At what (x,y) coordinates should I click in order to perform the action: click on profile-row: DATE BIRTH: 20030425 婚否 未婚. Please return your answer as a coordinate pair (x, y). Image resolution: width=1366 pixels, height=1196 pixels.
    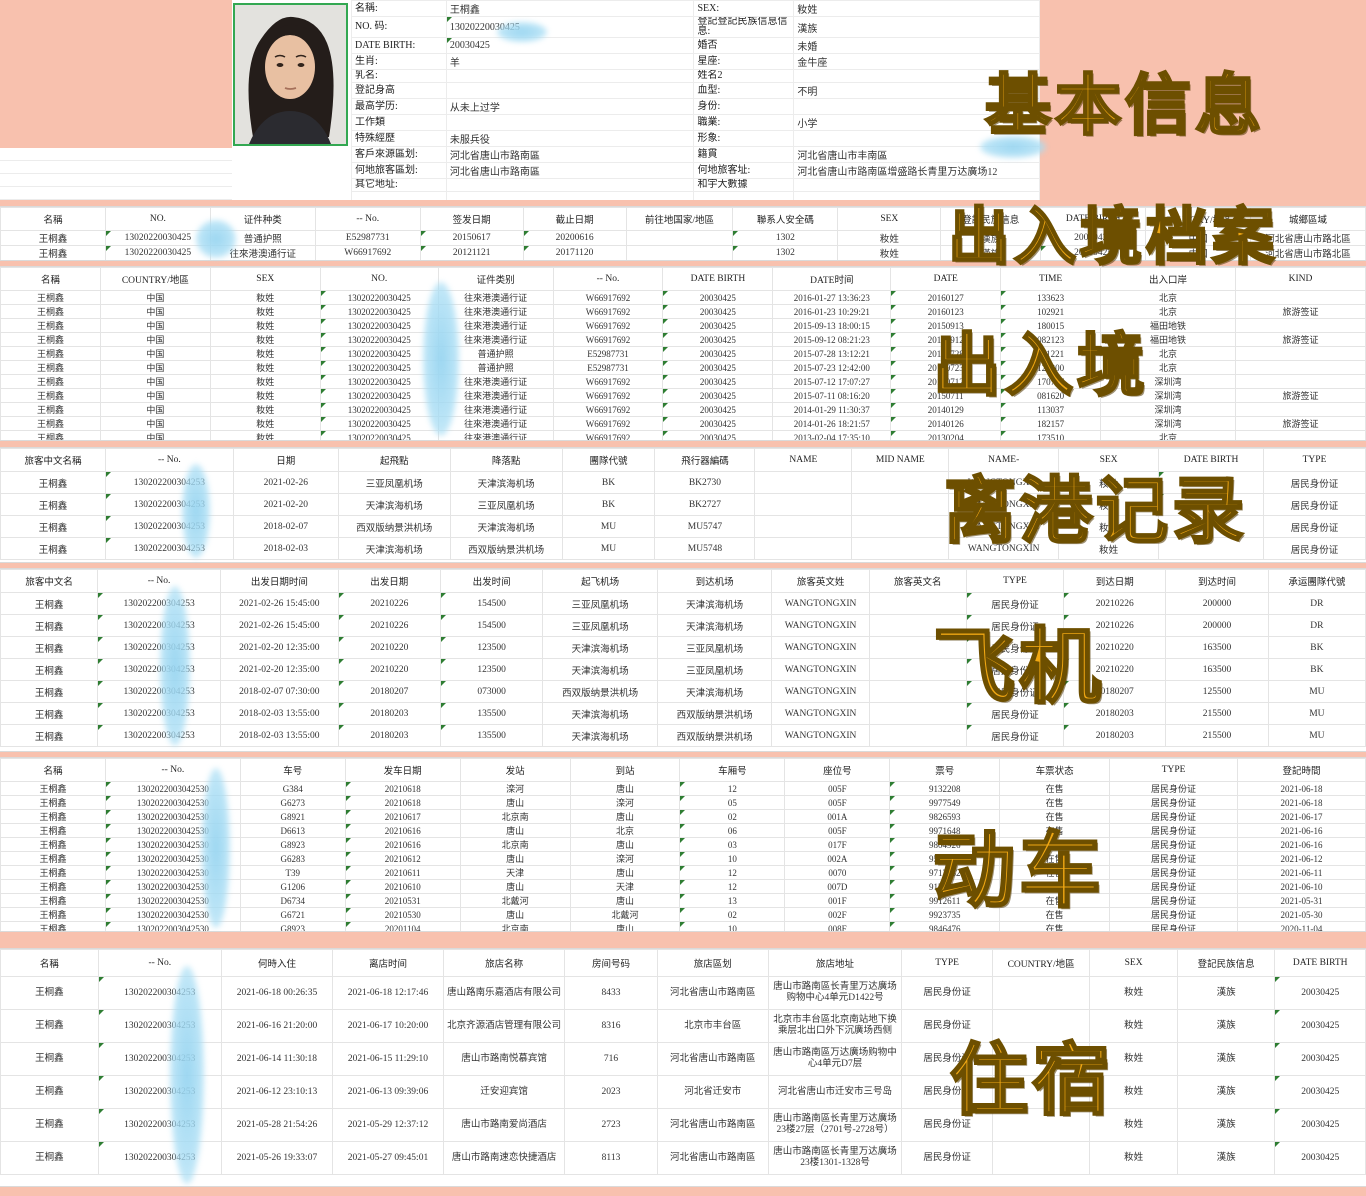
    Looking at the image, I should click on (695, 45).